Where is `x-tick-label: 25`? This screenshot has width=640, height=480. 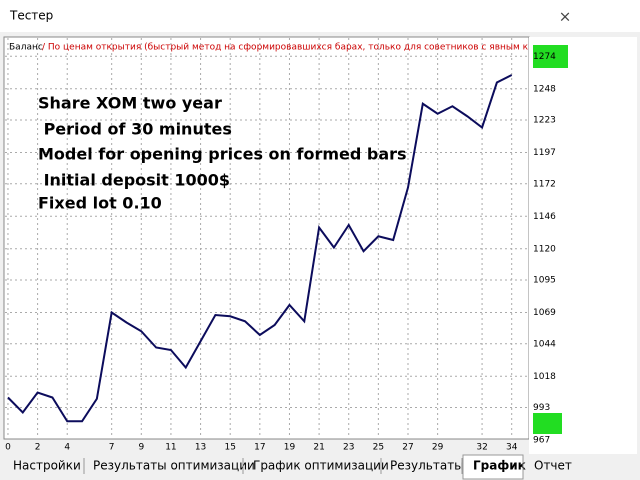 x-tick-label: 25 is located at coordinates (378, 448).